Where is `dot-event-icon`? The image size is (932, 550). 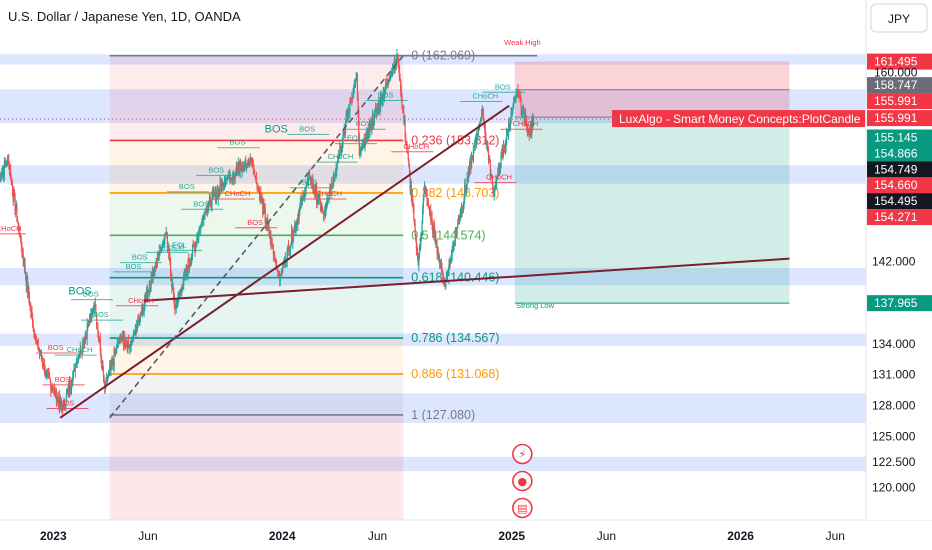 dot-event-icon is located at coordinates (522, 481).